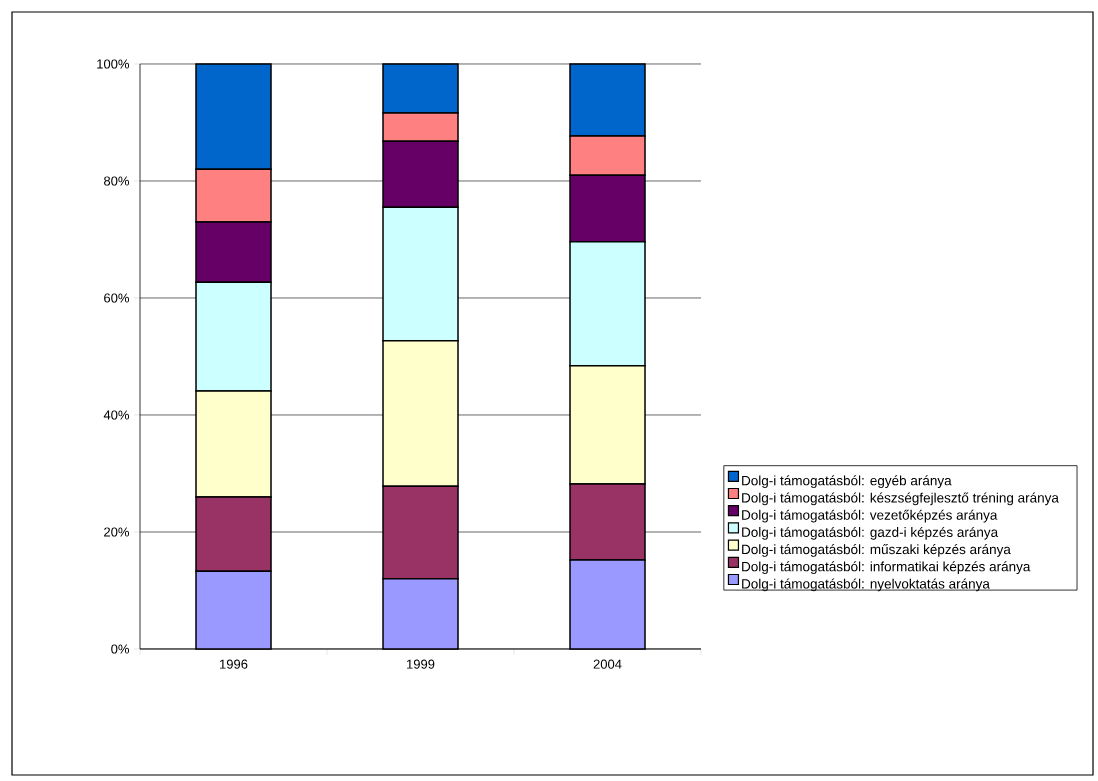  I want to click on legend-label: Dolg-i támogatásból: egyéb aránya, so click(847, 482).